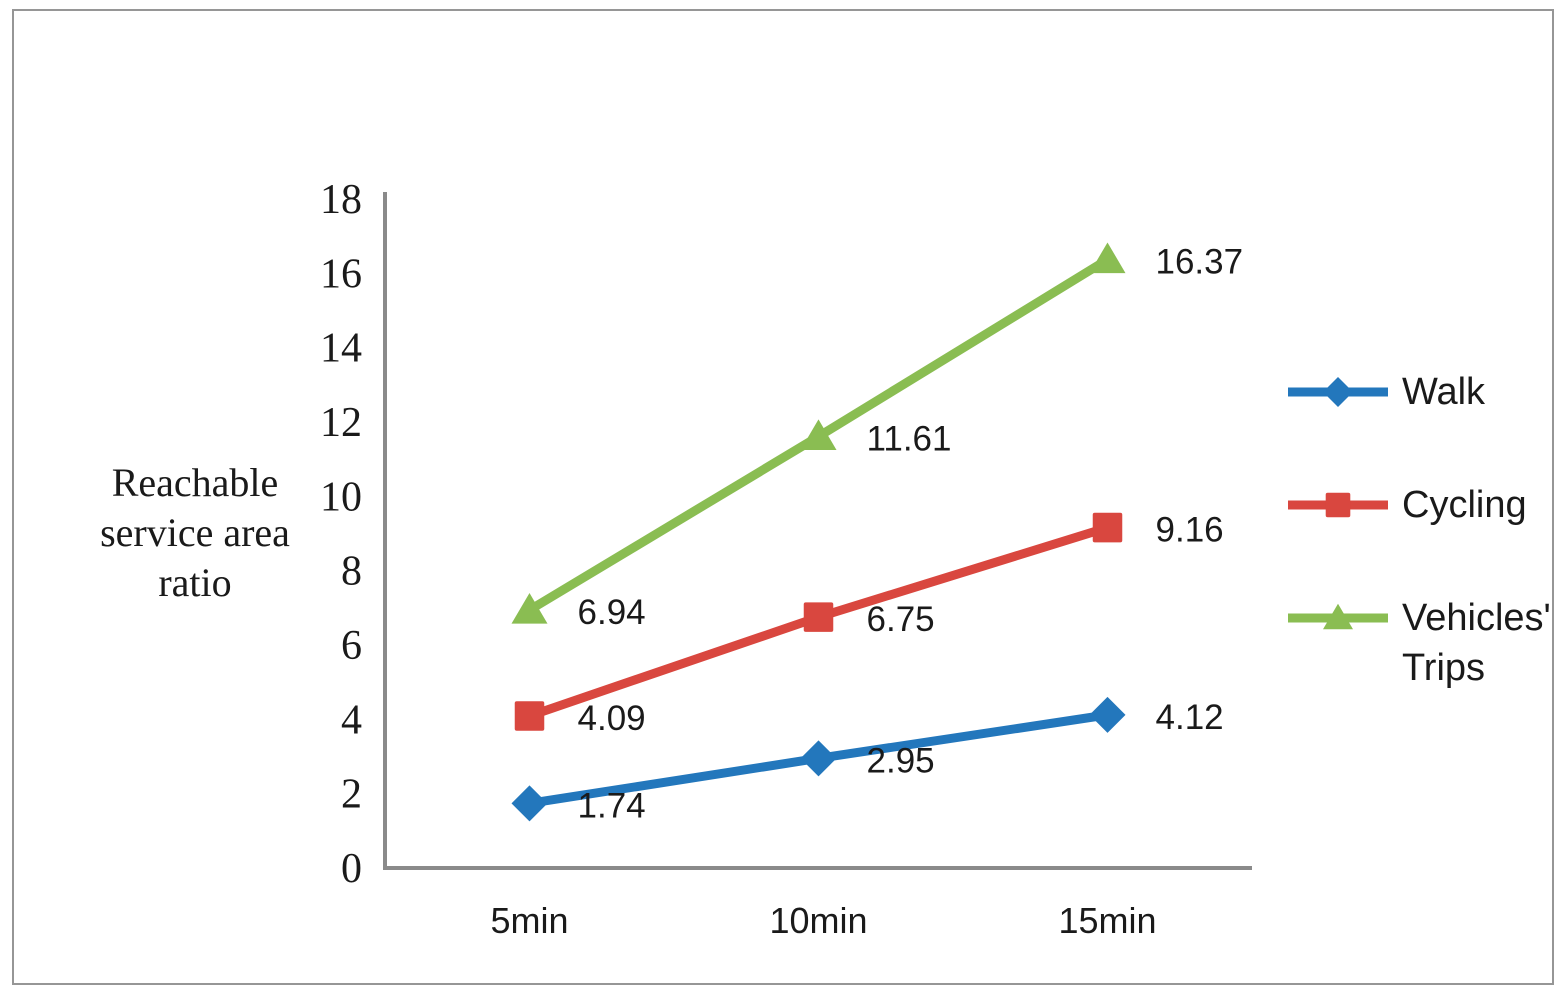 The image size is (1567, 996). I want to click on y-axis-title: Reachable service area ratio, so click(195, 532).